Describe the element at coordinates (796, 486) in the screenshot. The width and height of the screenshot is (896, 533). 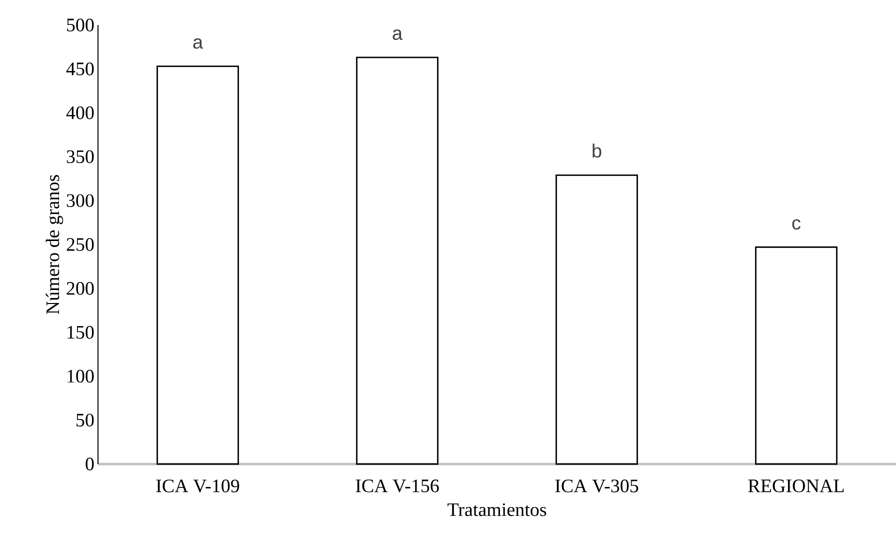
I see `x-tick-label: REGIONAL` at that location.